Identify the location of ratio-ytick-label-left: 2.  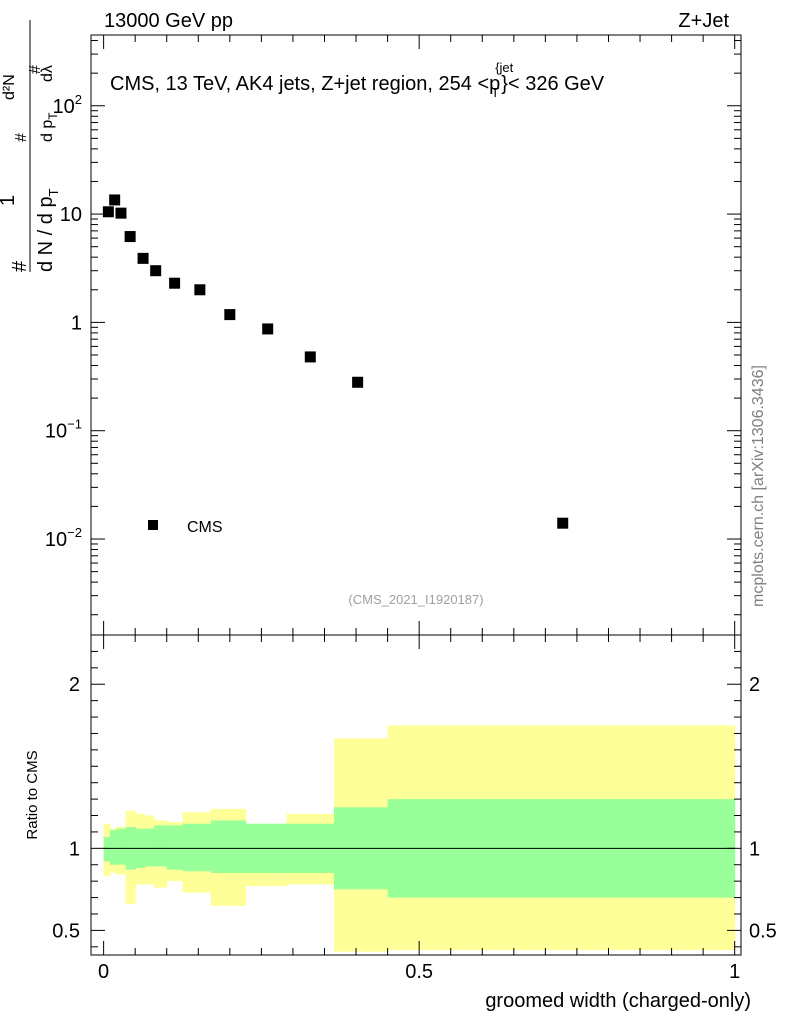
(74, 685).